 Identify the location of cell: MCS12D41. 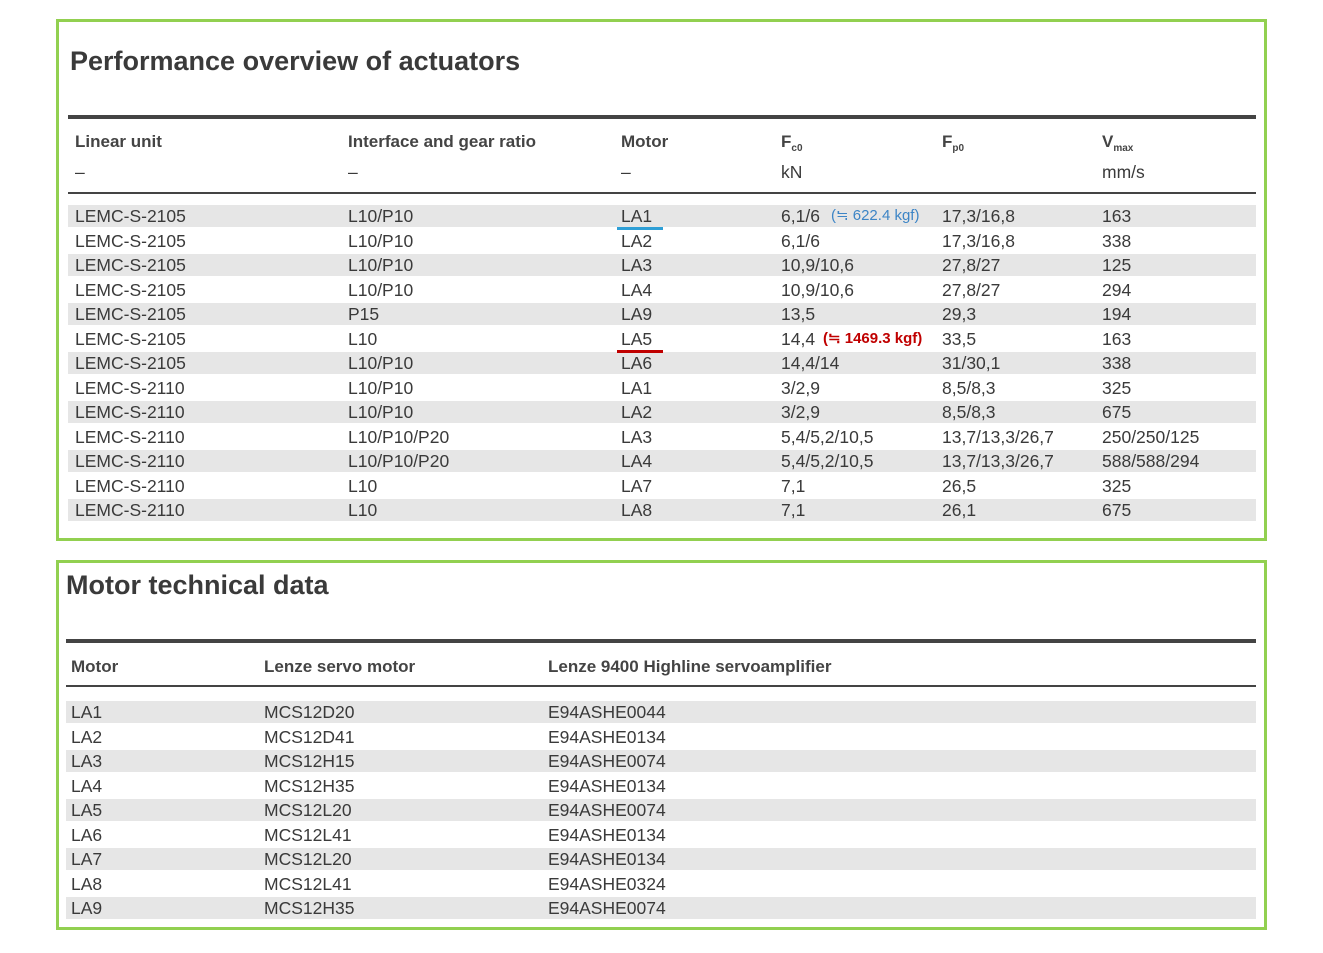
(309, 736).